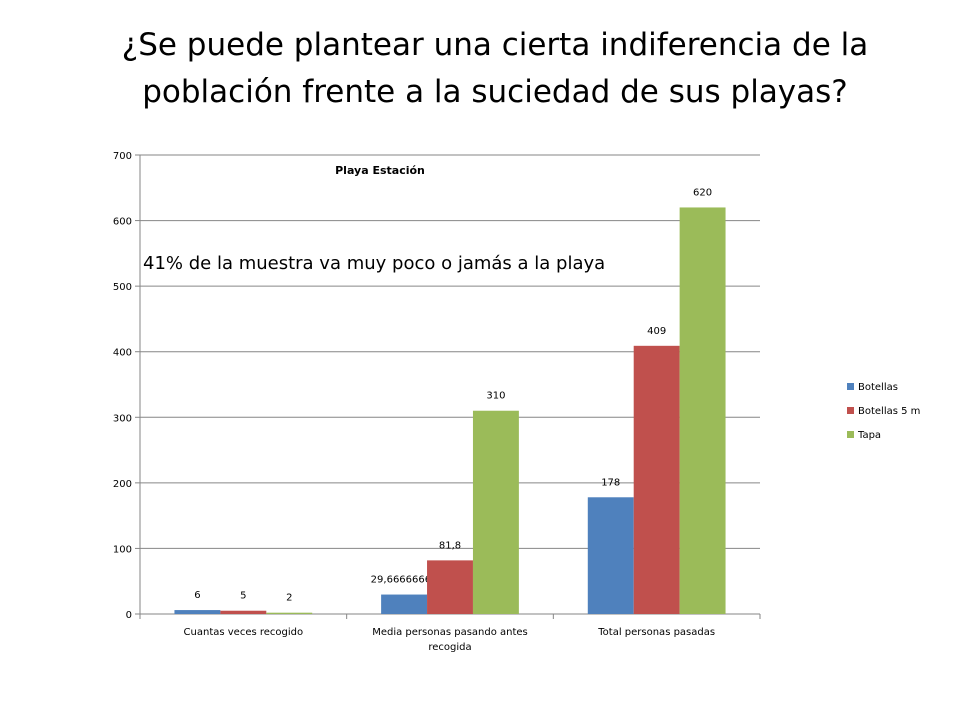 This screenshot has width=960, height=720. What do you see at coordinates (495, 396) in the screenshot?
I see `data-label: 310` at bounding box center [495, 396].